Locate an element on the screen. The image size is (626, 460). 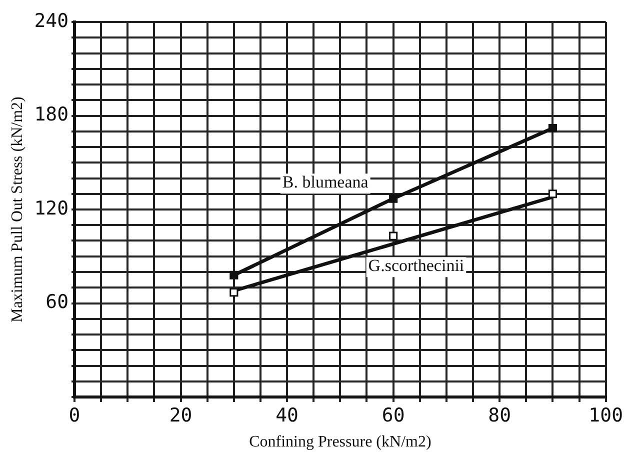
x-tick-label: 60 is located at coordinates (393, 415).